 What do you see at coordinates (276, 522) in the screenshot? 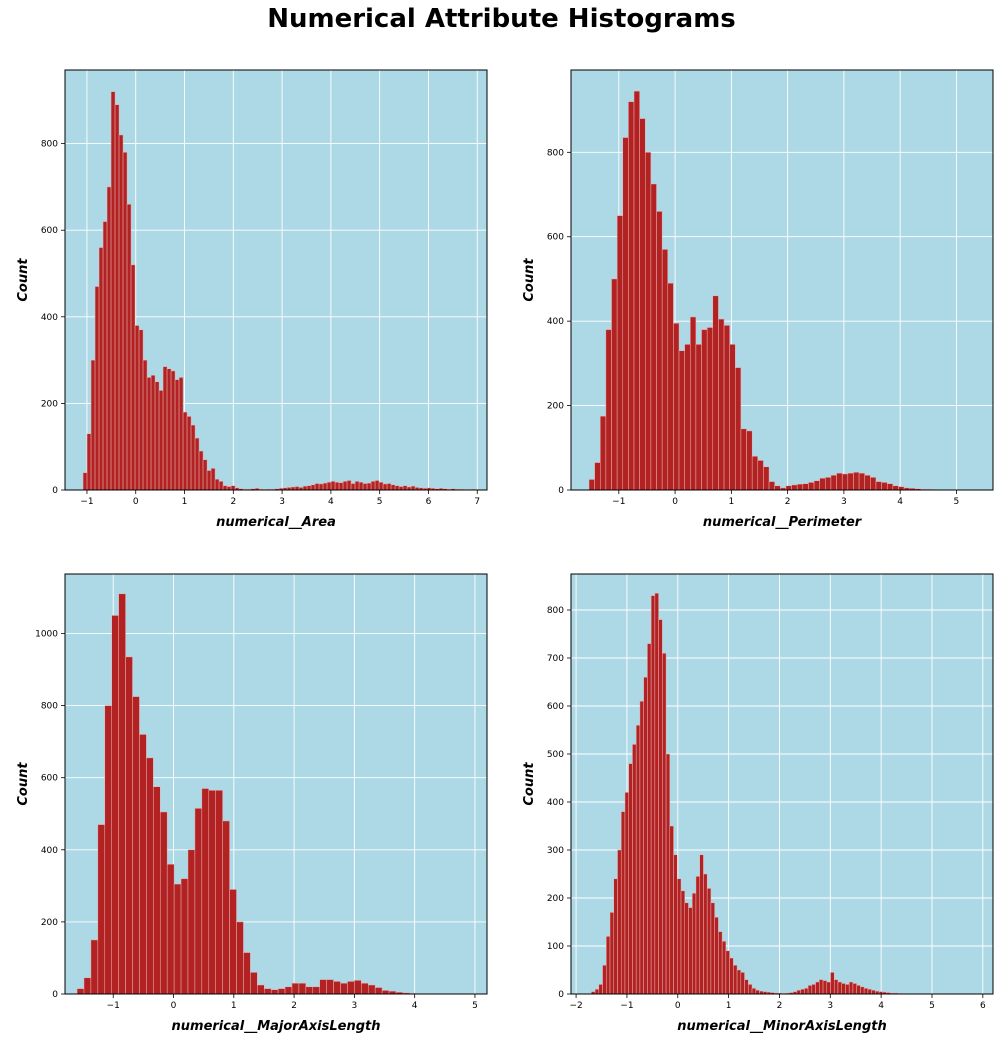
I see `x-axis-label: numerical__Area` at bounding box center [276, 522].